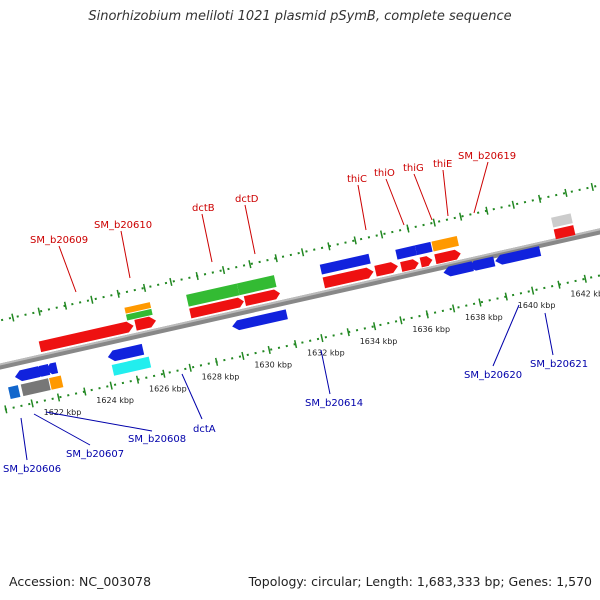  What do you see at coordinates (221, 376) in the screenshot?
I see `scale-tick-label: 1628 kbp` at bounding box center [221, 376].